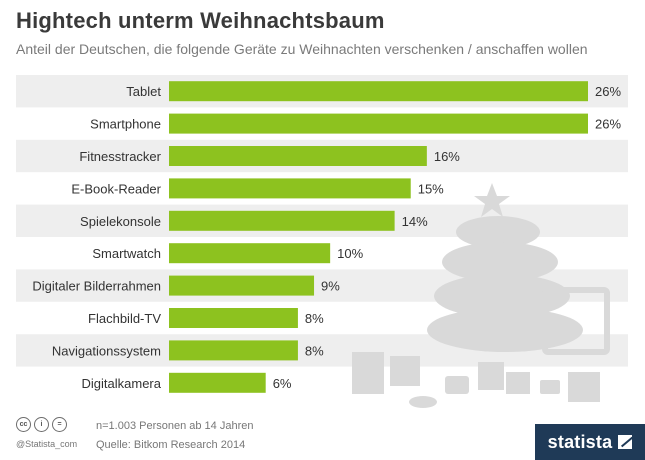 The height and width of the screenshot is (460, 645). I want to click on ebook-icon, so click(491, 376).